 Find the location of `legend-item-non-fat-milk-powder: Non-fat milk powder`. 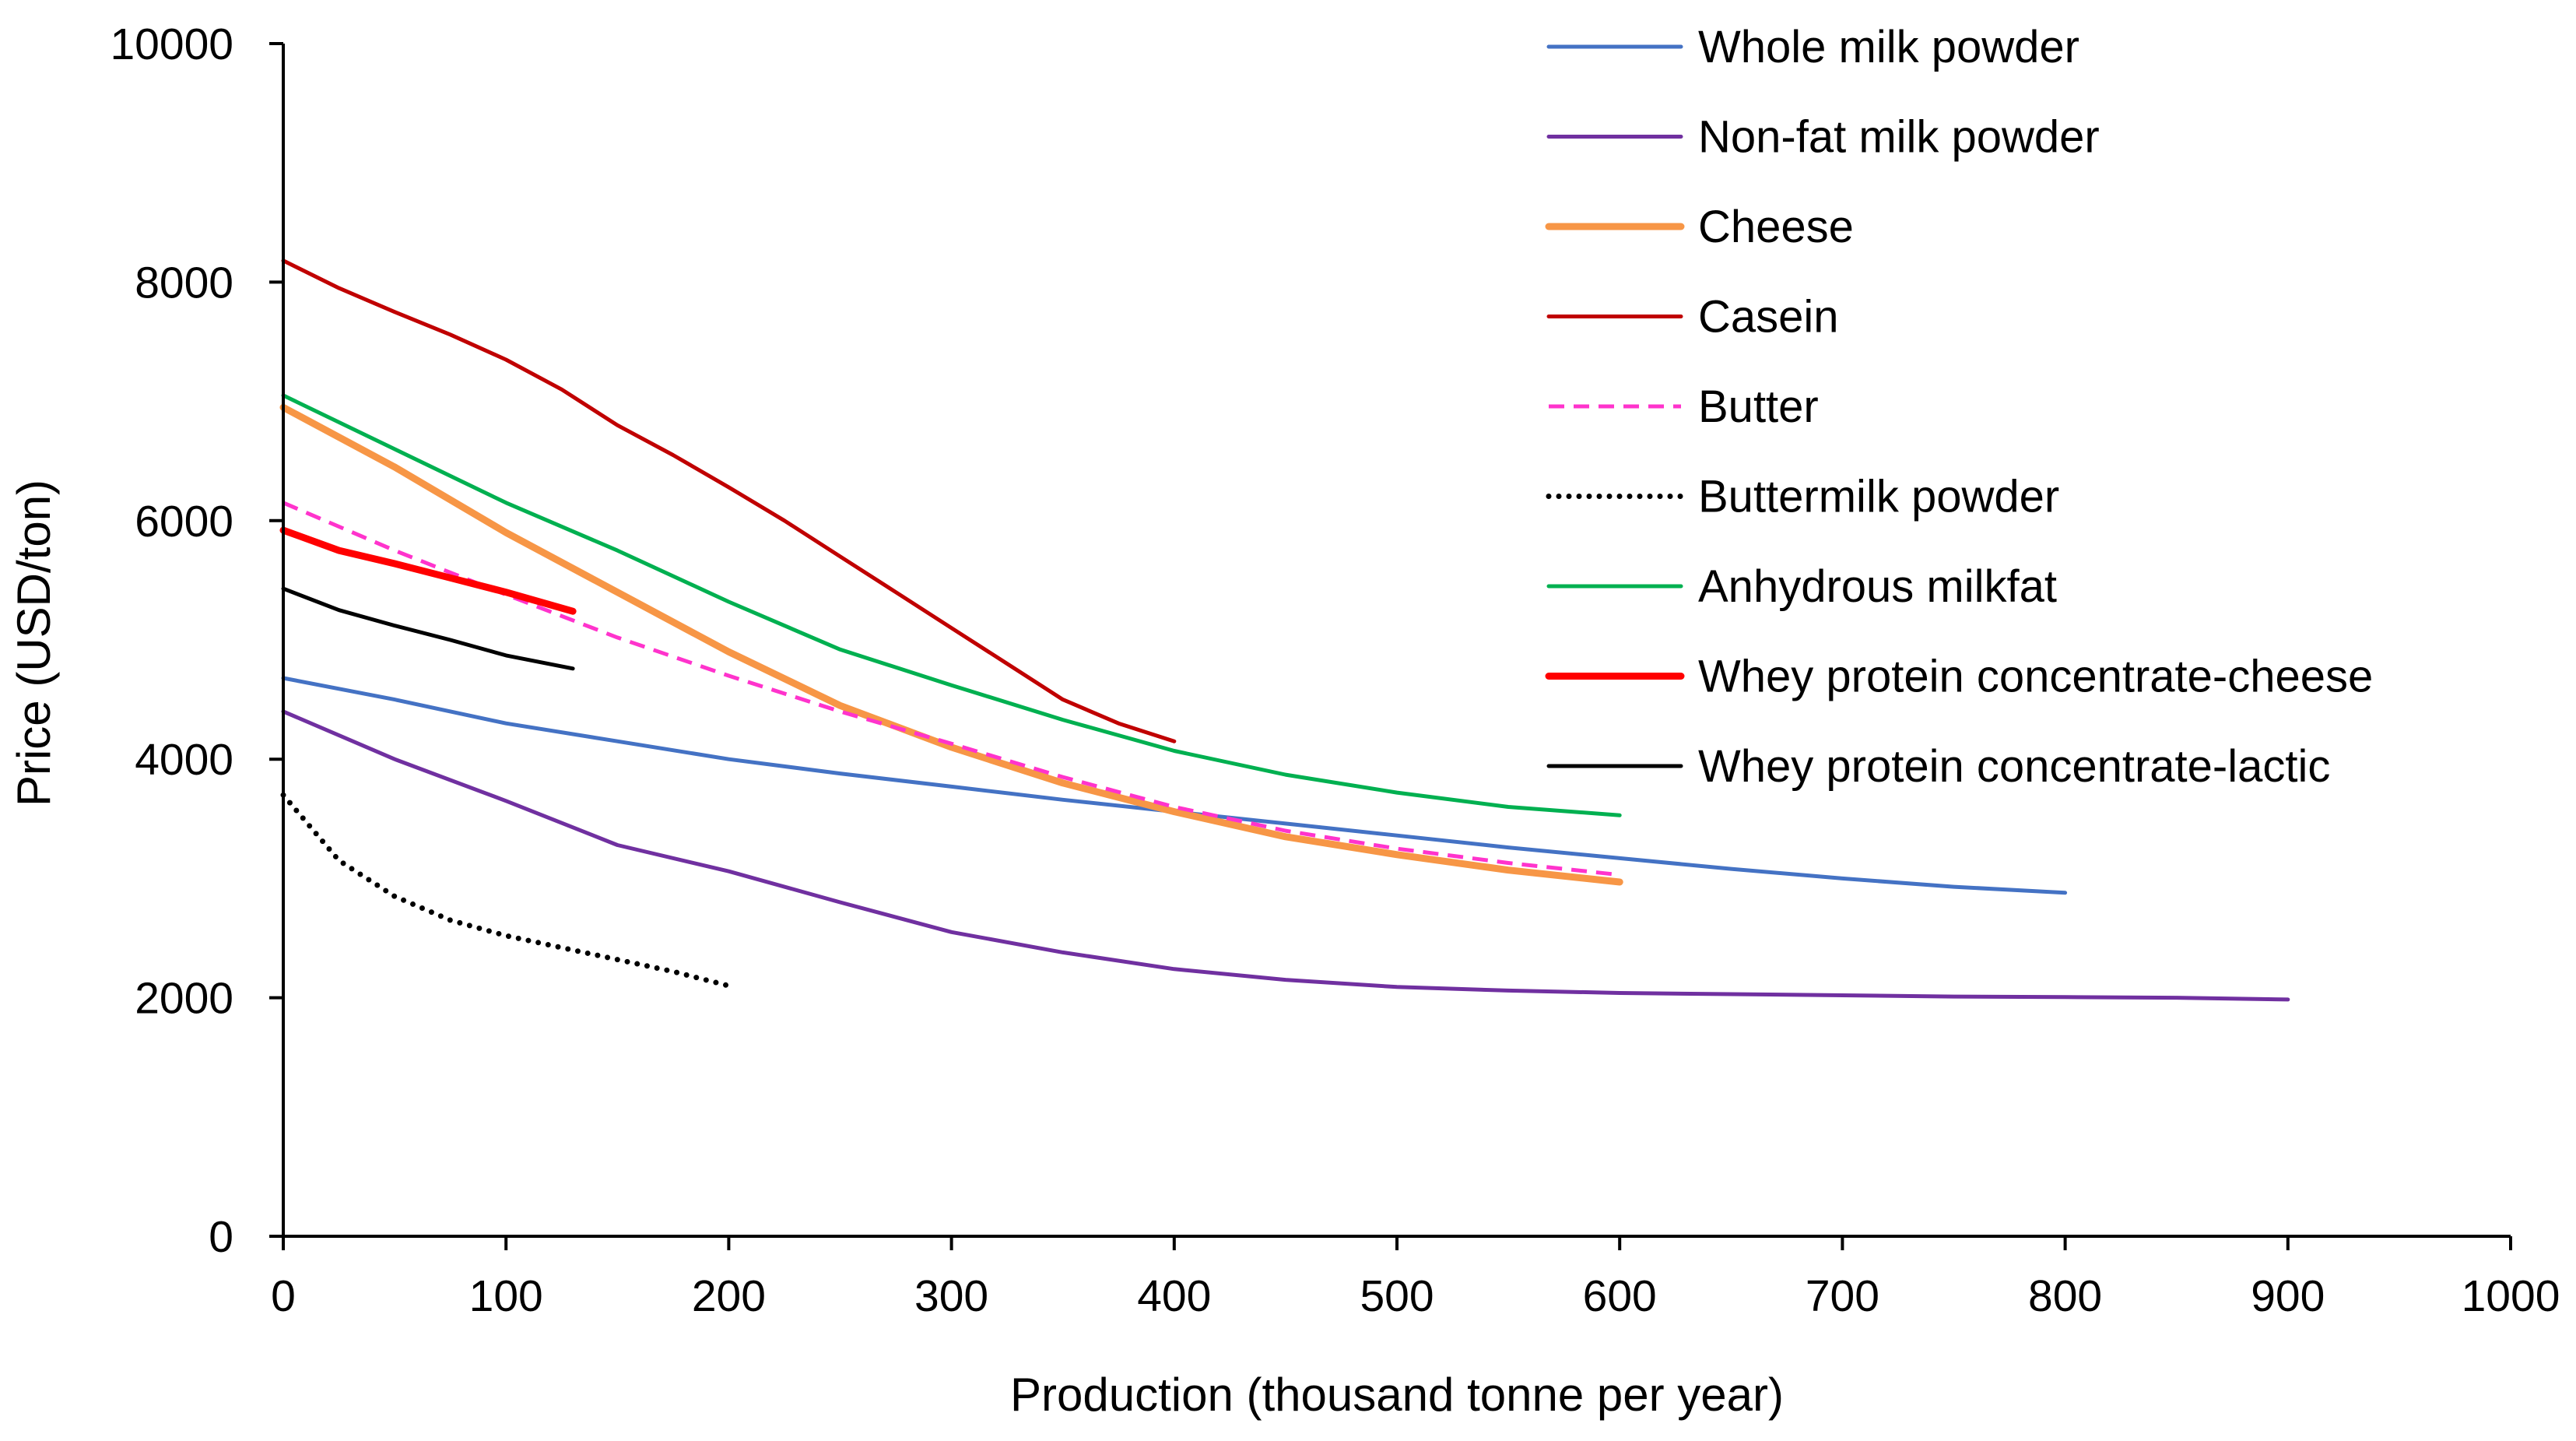

legend-item-non-fat-milk-powder: Non-fat milk powder is located at coordinates (1823, 137).